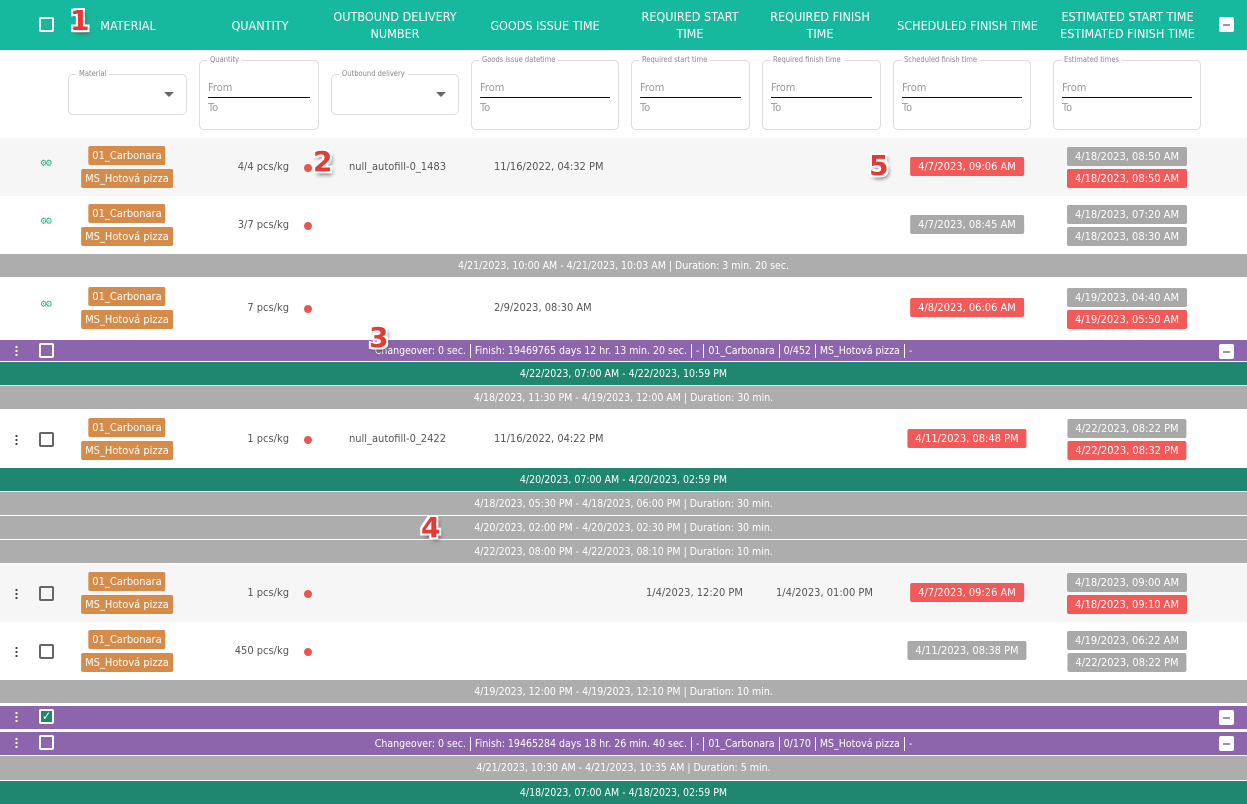 The image size is (1247, 804). I want to click on scheduled-finish-badge: 4/11/2023, 08:38 PM, so click(967, 650).